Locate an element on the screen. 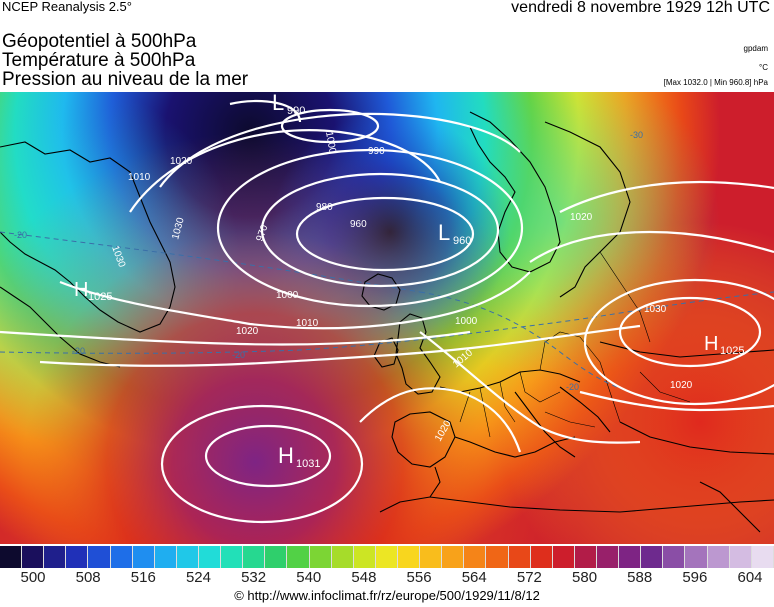 The image size is (774, 607). unit-geopotential: gpdam is located at coordinates (755, 48).